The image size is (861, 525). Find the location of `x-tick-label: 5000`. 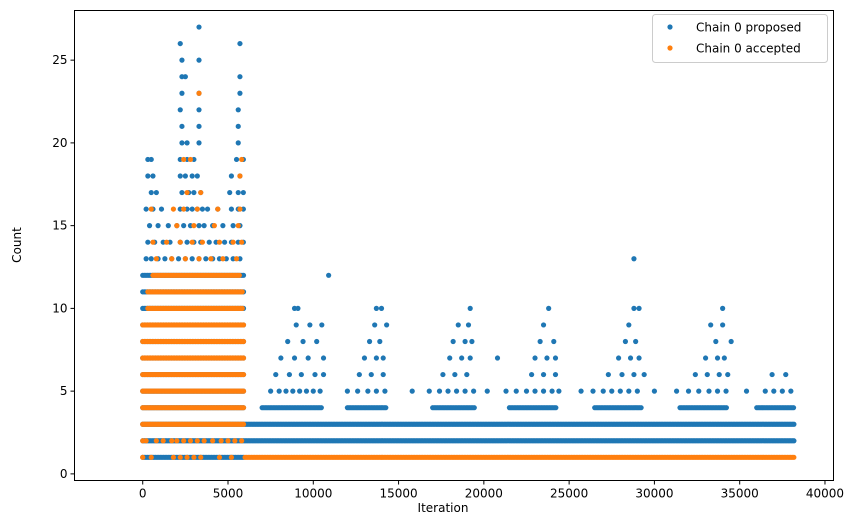

x-tick-label: 5000 is located at coordinates (228, 494).